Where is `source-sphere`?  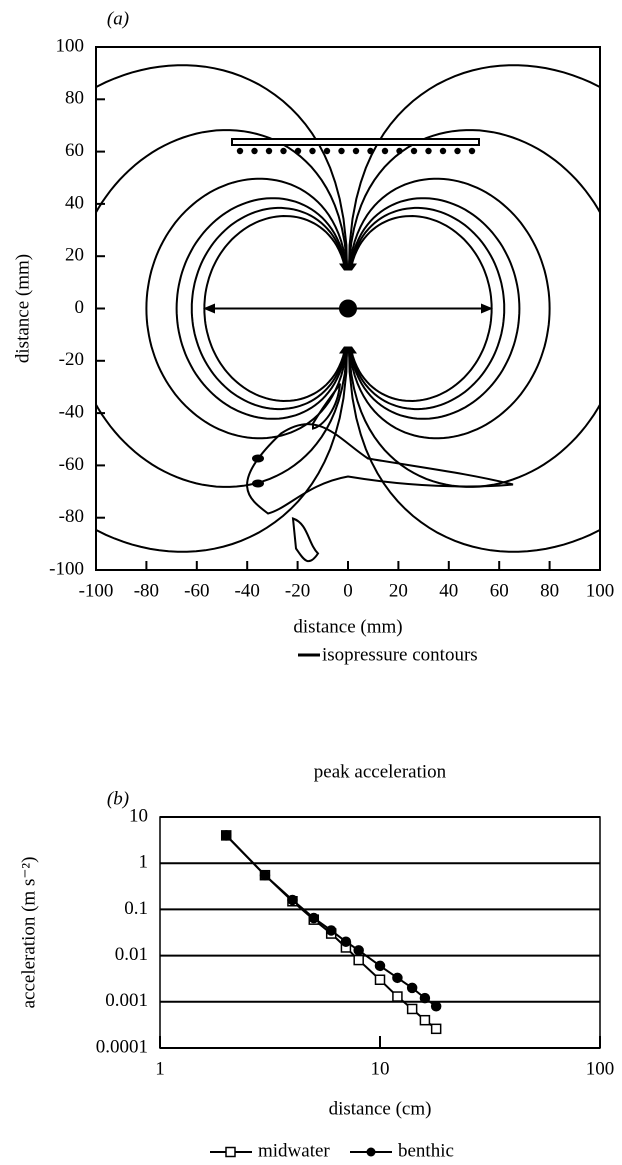
source-sphere is located at coordinates (348, 308).